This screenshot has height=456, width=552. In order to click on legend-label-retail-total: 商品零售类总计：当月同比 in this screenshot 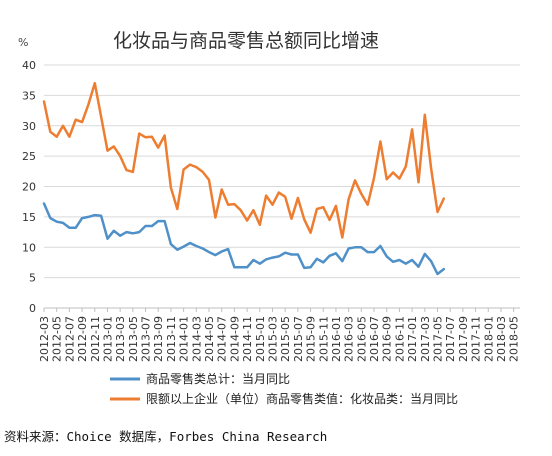, I will do `click(218, 378)`.